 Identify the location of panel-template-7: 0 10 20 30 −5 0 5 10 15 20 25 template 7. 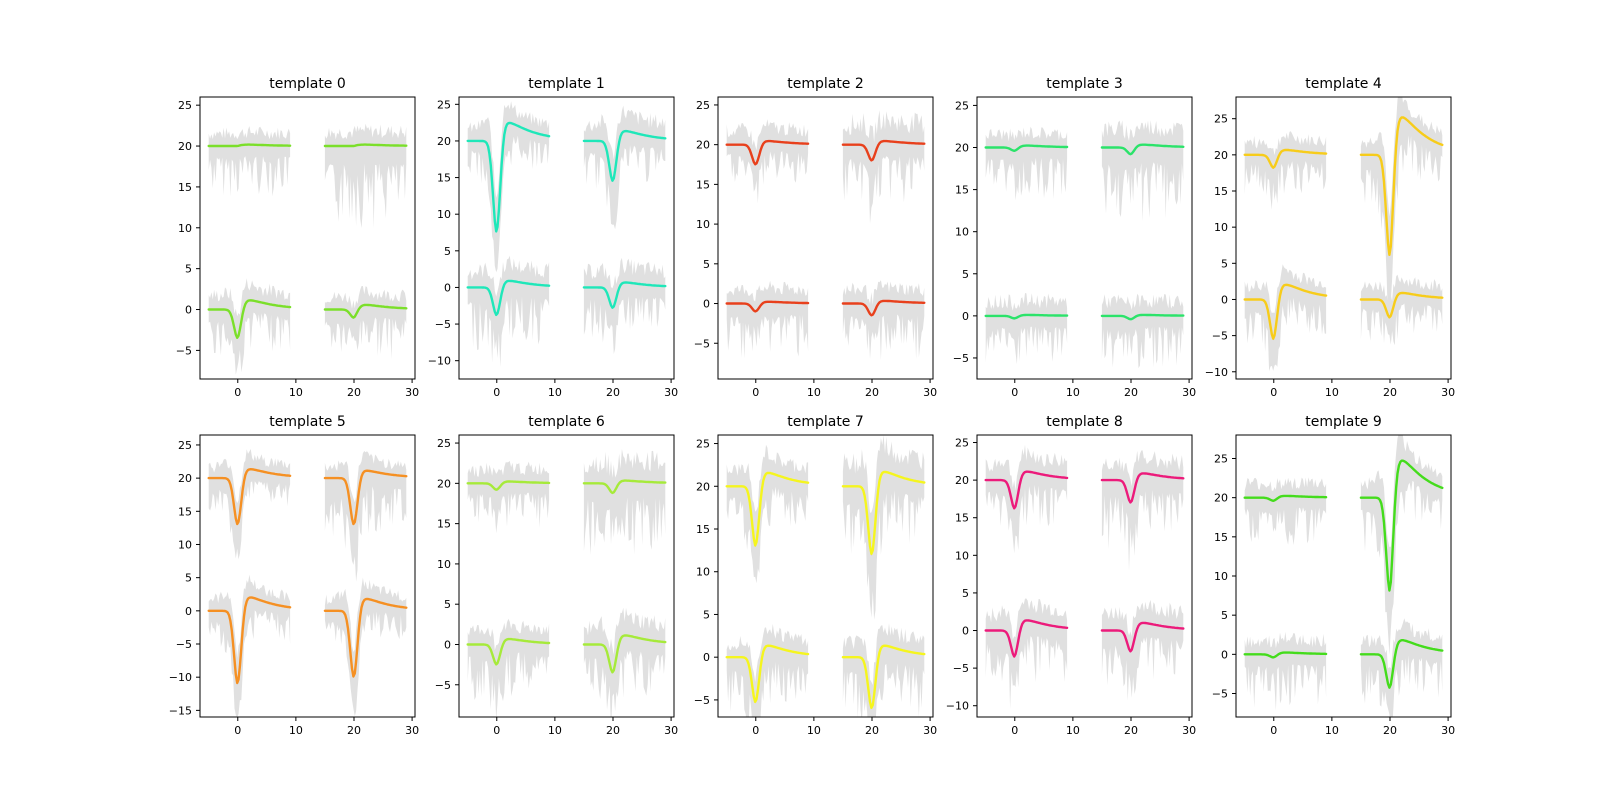
(815, 575).